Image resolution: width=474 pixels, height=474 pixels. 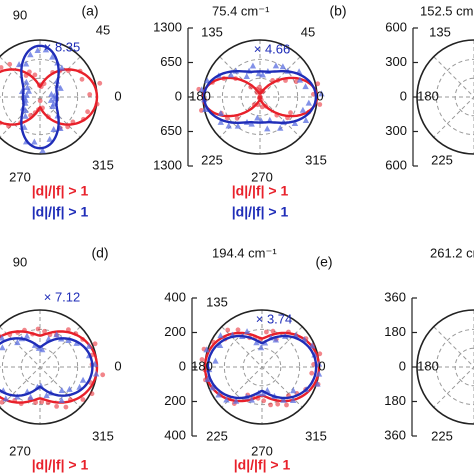 I want to click on radial-tick-label: 200, so click(x=175, y=400).